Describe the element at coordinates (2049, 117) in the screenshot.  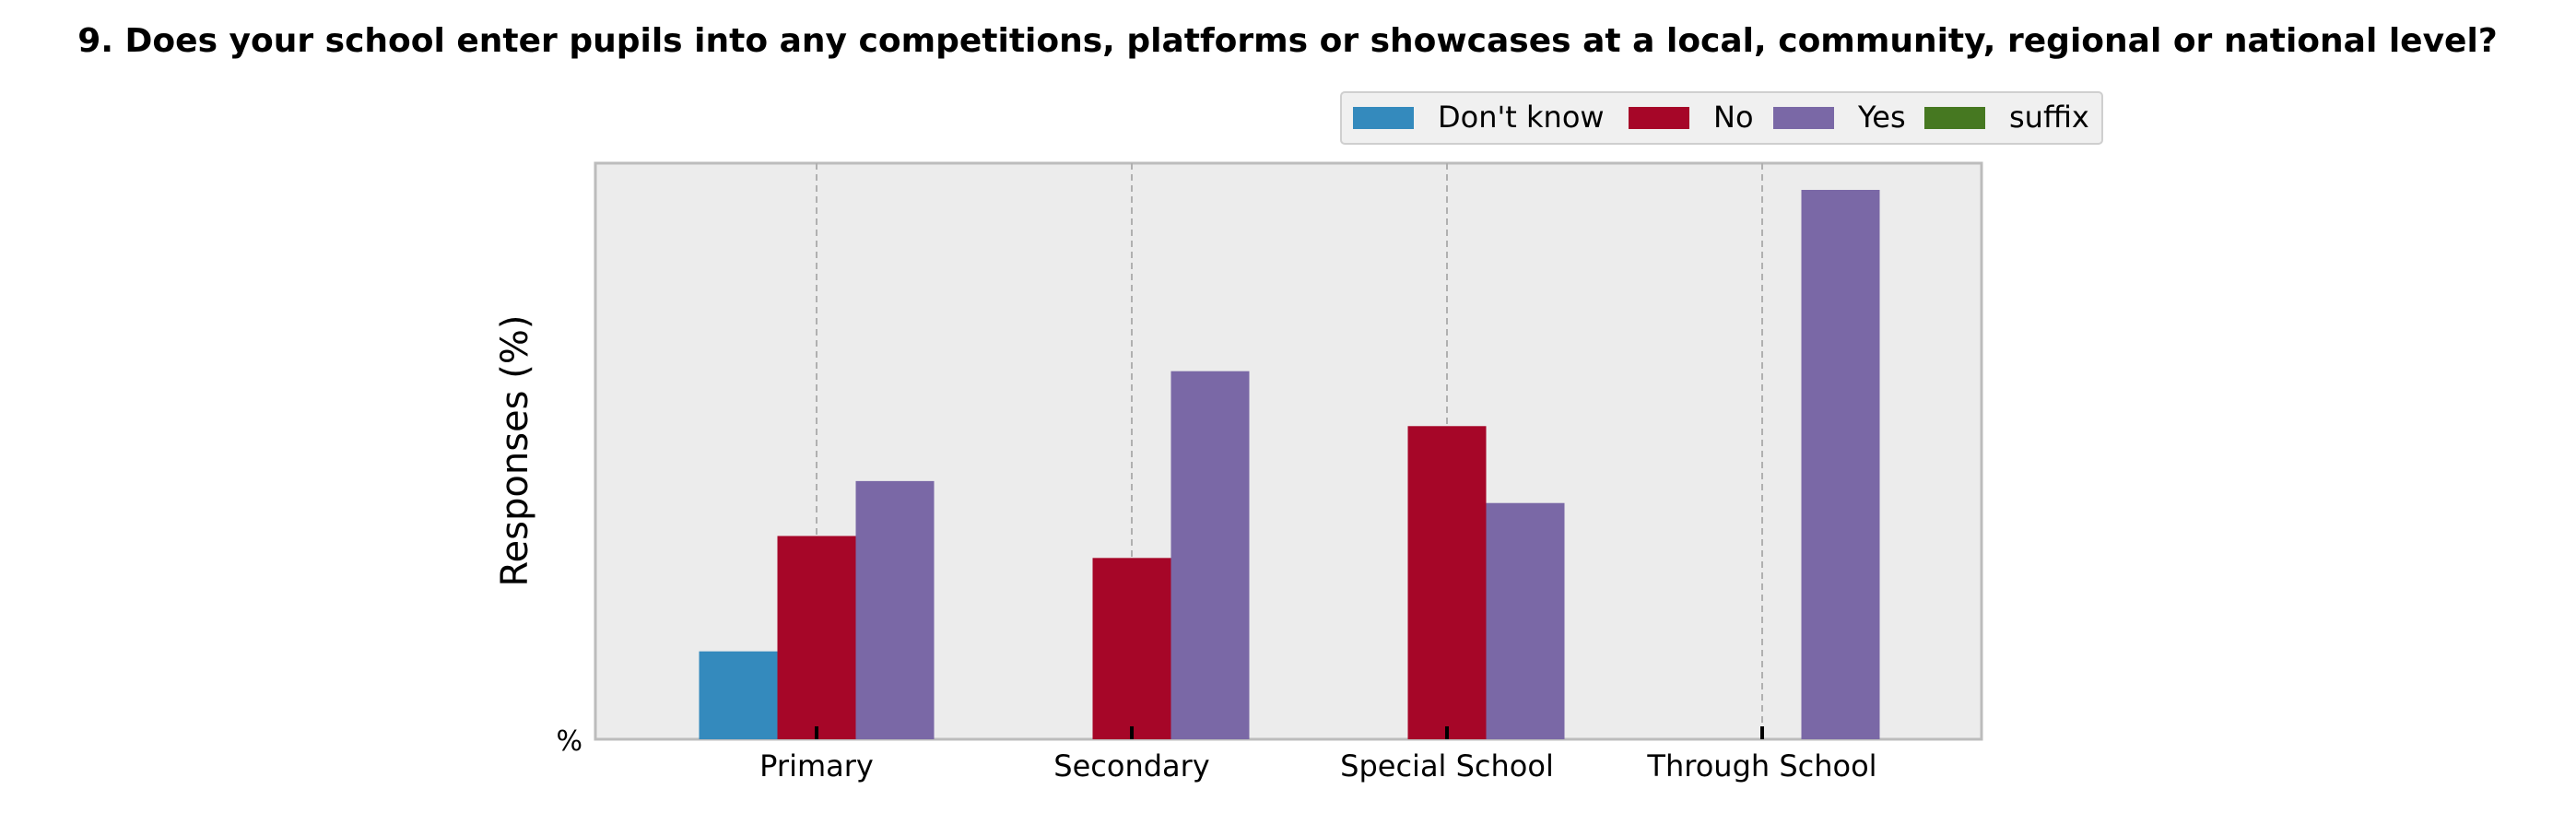
I see `legend-label: suffix` at that location.